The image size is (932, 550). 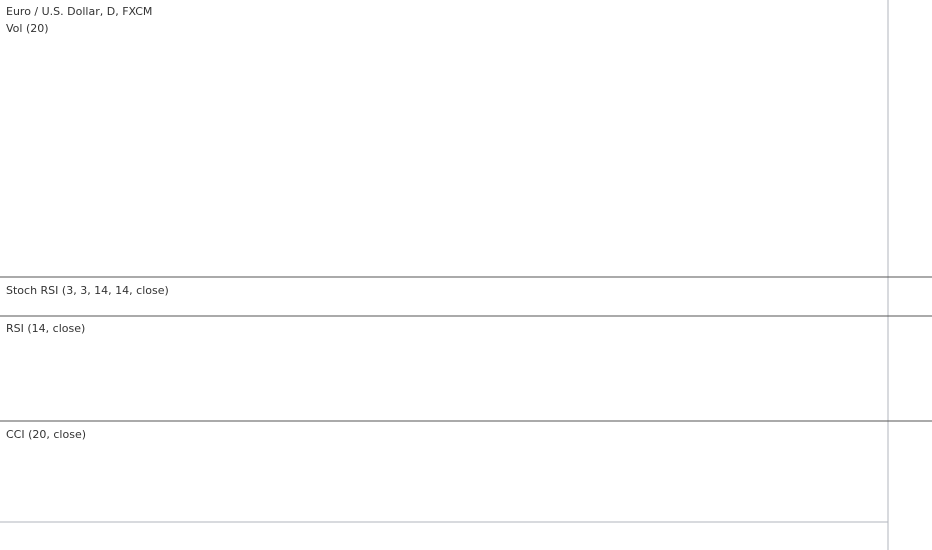 What do you see at coordinates (79, 11) in the screenshot?
I see `chart-title: Euro / U.S. Dollar, D, FXCM` at bounding box center [79, 11].